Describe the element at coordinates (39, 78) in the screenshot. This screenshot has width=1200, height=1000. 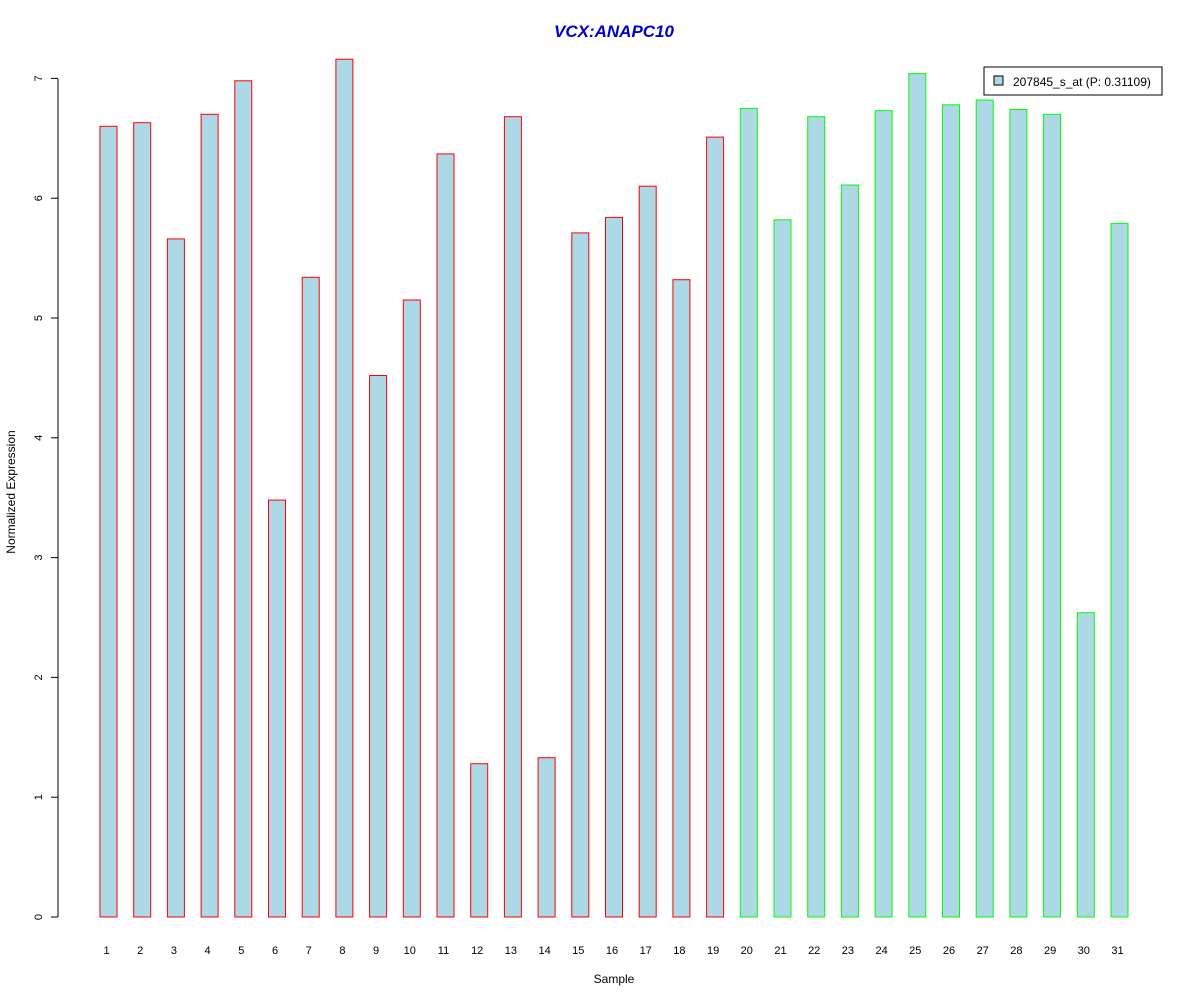
I see `y-tick-label: 7` at that location.